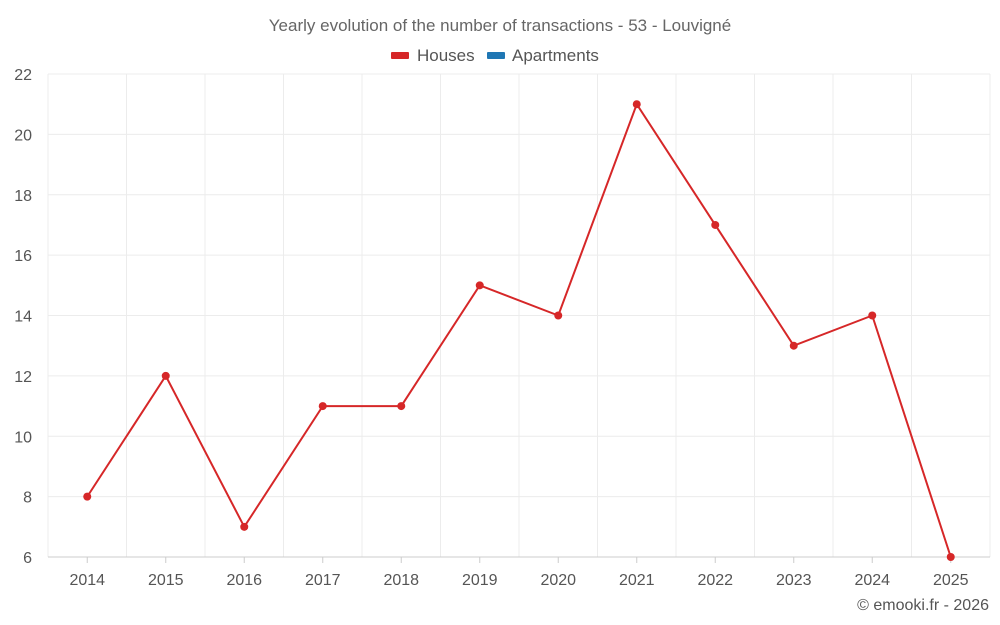 The image size is (1000, 625). I want to click on x-tick-label: 2019, so click(480, 580).